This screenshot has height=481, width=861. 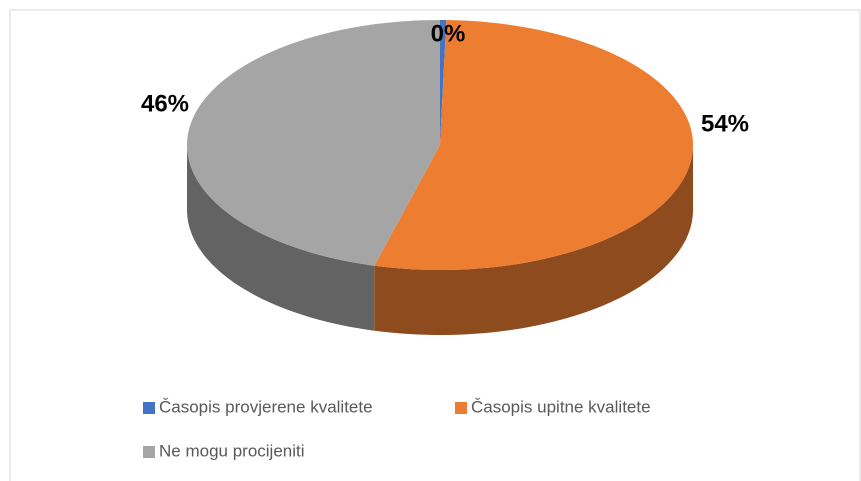 What do you see at coordinates (561, 406) in the screenshot?
I see `legend-label: Časopis upitne kvalitete` at bounding box center [561, 406].